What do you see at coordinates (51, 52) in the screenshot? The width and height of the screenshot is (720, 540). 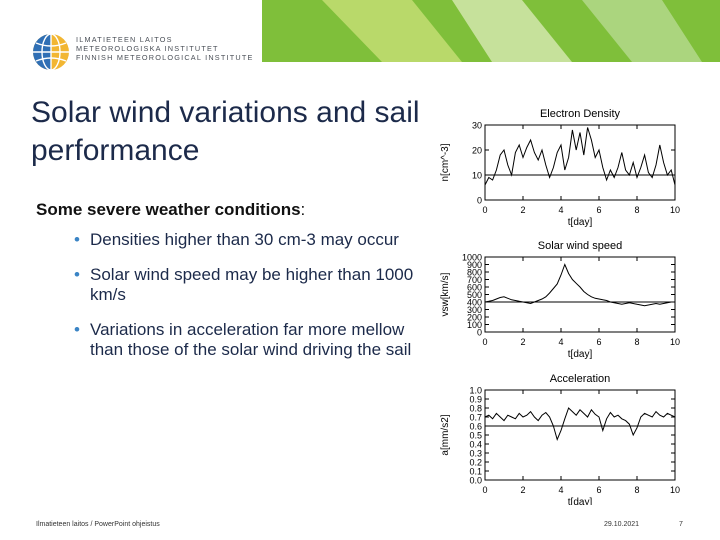 I see `globe-logo-icon` at bounding box center [51, 52].